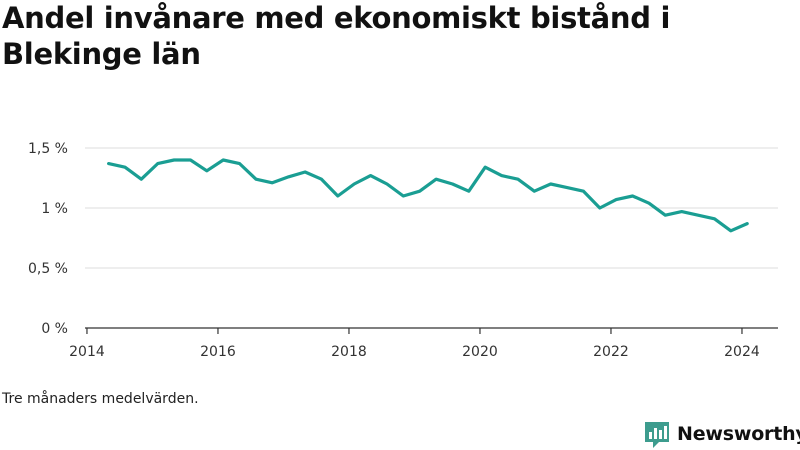  I want to click on newsworthy-logo-icon, so click(657, 435).